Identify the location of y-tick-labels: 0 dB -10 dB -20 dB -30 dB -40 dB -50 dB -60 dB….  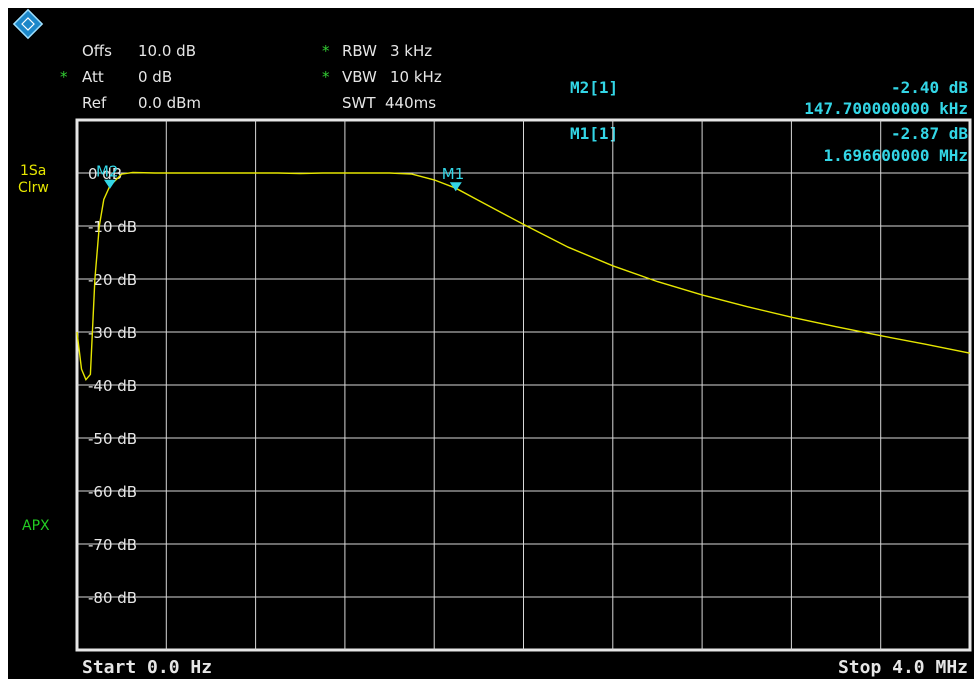
(112, 386).